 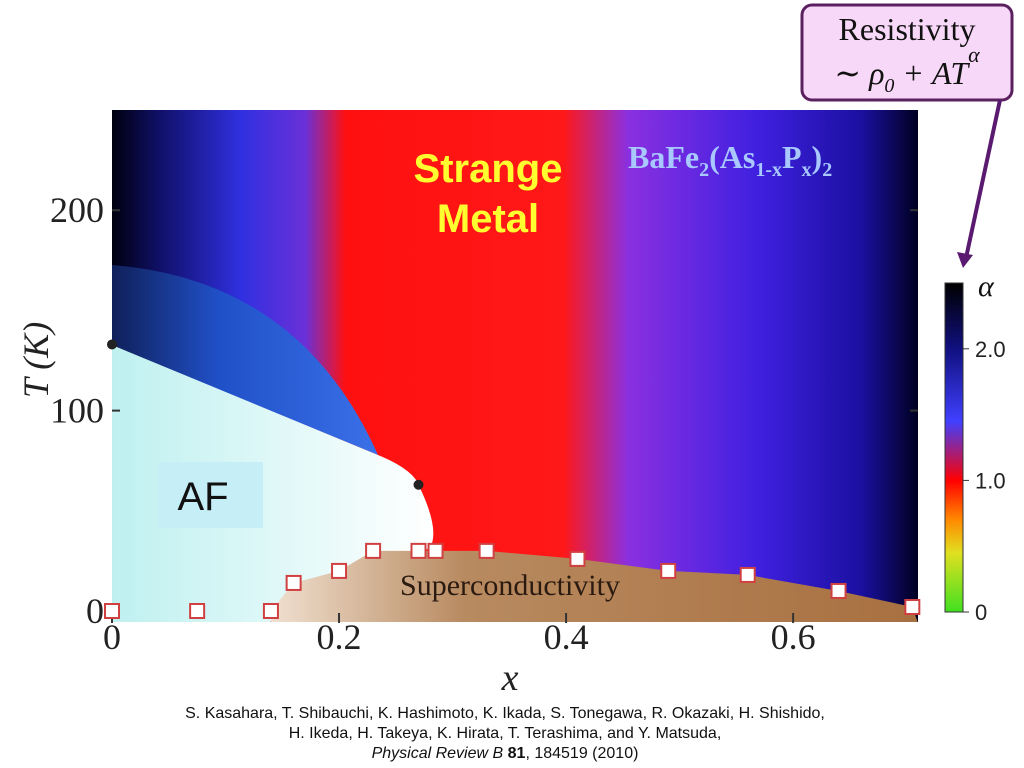 What do you see at coordinates (510, 678) in the screenshot?
I see `x-axis-label: x` at bounding box center [510, 678].